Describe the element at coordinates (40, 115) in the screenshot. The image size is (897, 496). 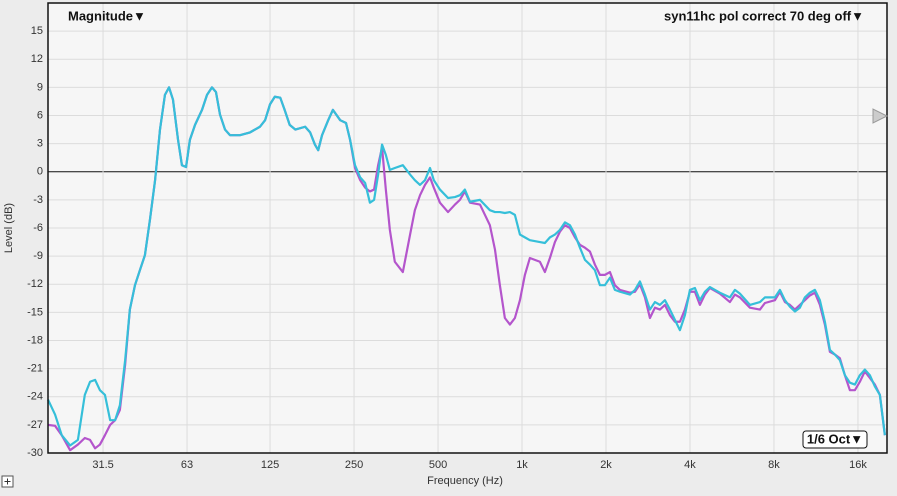
I see `y-tick-label: 6` at that location.